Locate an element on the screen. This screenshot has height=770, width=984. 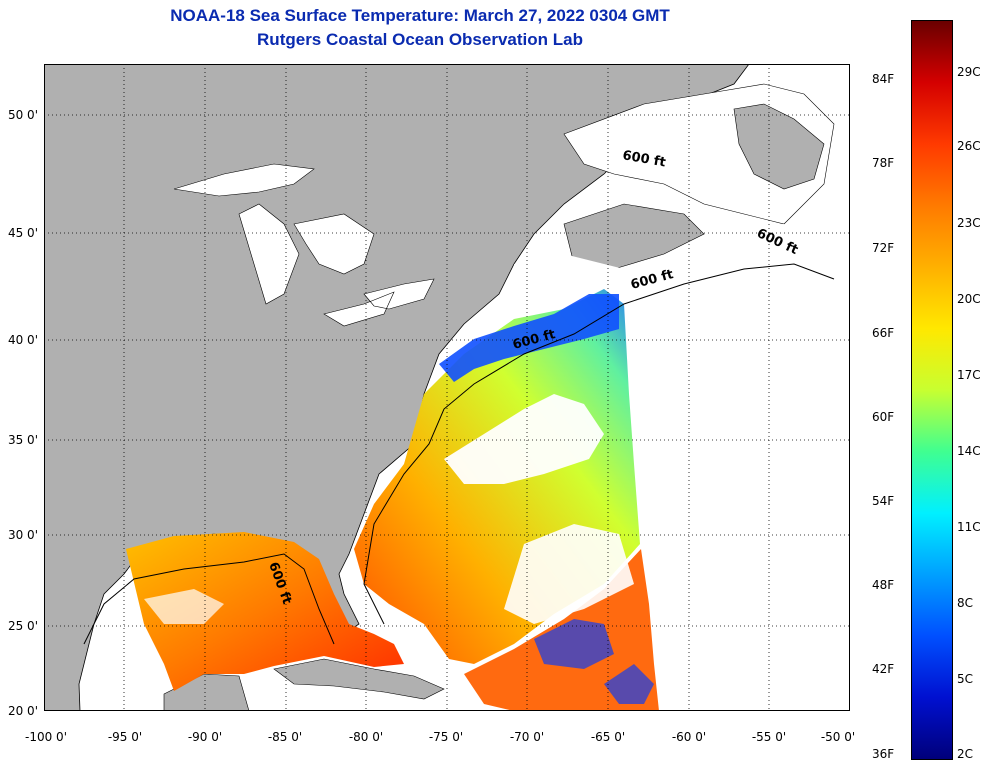
lon-label: -95 0' is located at coordinates (125, 737).